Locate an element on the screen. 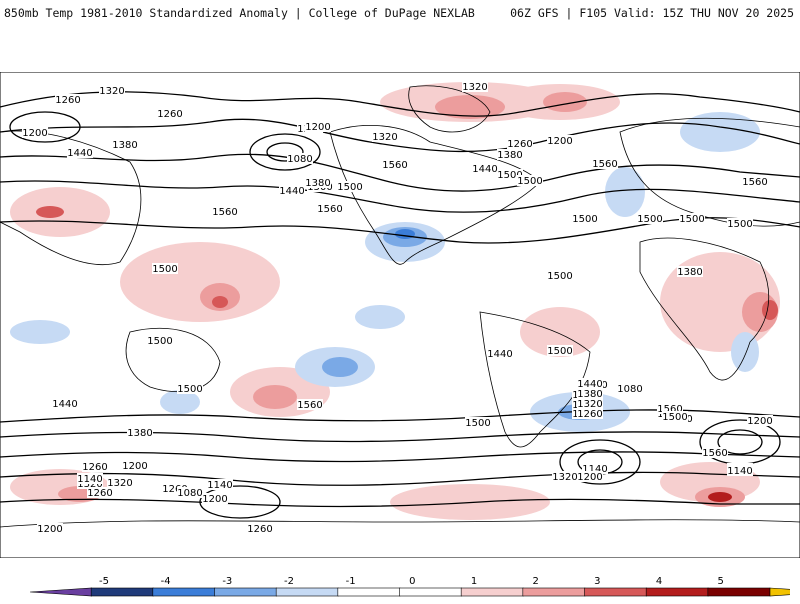 This screenshot has width=800, height=604. colorbar-tick-label: -3 is located at coordinates (227, 581).